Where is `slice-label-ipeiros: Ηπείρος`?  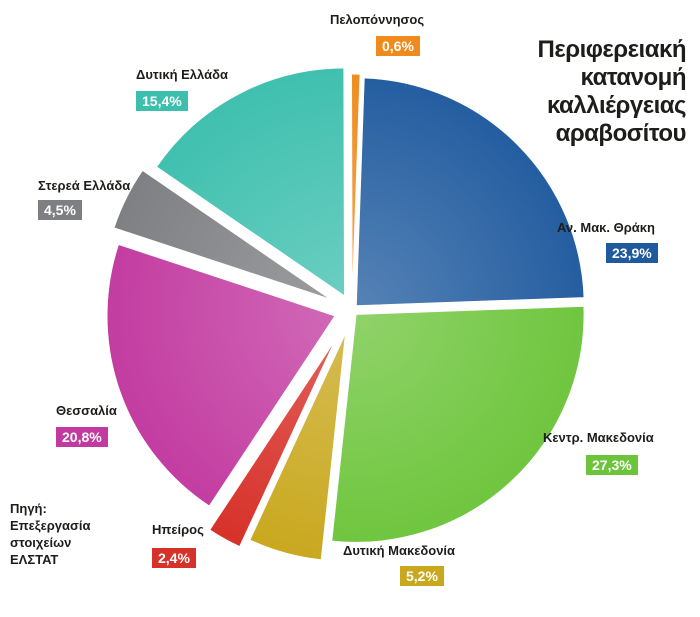 slice-label-ipeiros: Ηπείρος is located at coordinates (178, 529).